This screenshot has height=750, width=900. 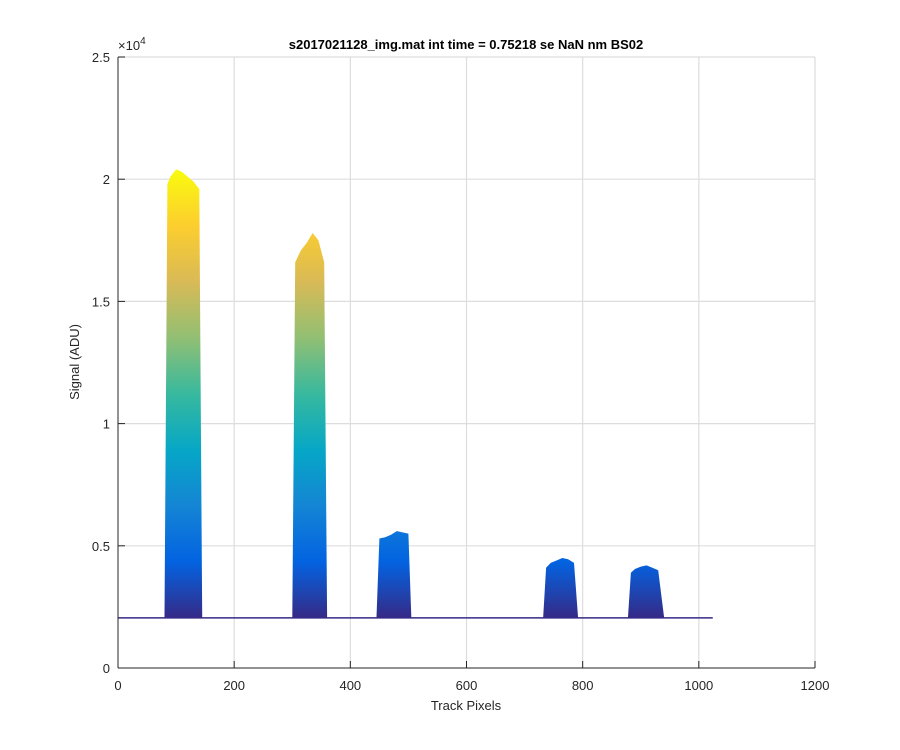 I want to click on y-tick-label: 0, so click(x=106, y=668).